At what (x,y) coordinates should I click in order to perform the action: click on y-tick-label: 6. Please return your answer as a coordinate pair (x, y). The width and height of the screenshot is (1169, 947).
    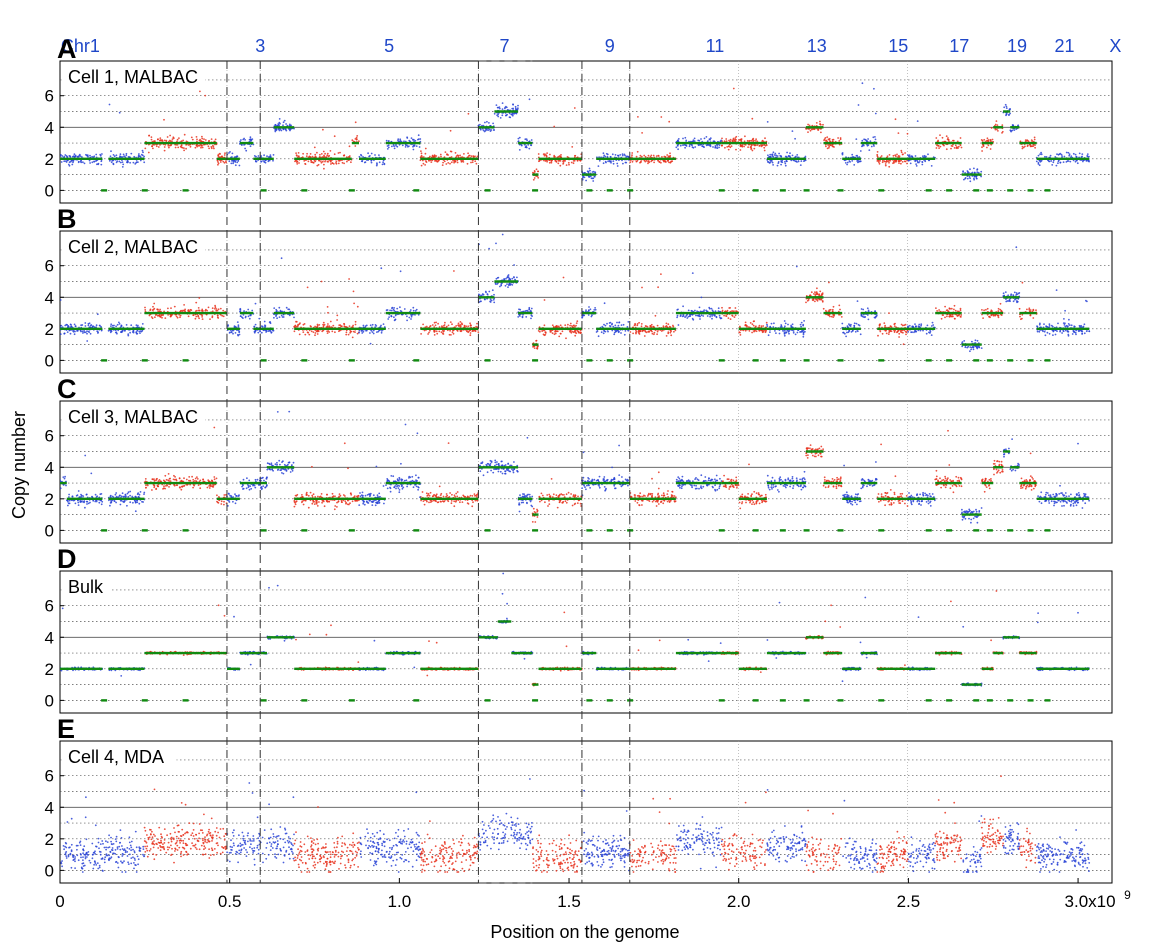
    Looking at the image, I should click on (49, 96).